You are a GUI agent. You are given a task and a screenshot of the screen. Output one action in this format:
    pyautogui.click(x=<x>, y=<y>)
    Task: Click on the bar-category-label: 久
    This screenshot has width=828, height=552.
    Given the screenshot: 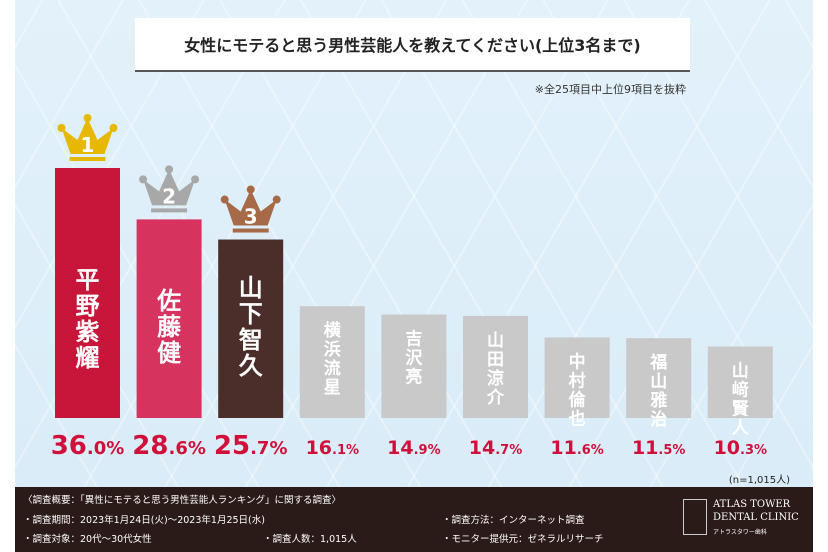 What is the action you would take?
    pyautogui.click(x=251, y=366)
    